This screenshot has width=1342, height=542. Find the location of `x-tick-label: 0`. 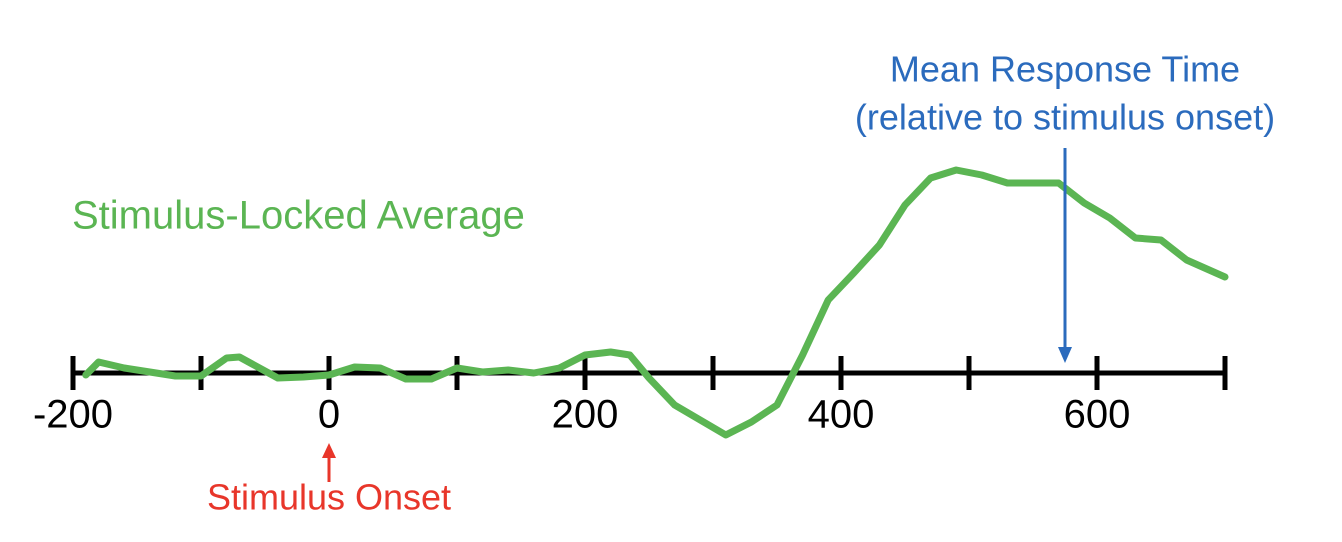

x-tick-label: 0 is located at coordinates (329, 415).